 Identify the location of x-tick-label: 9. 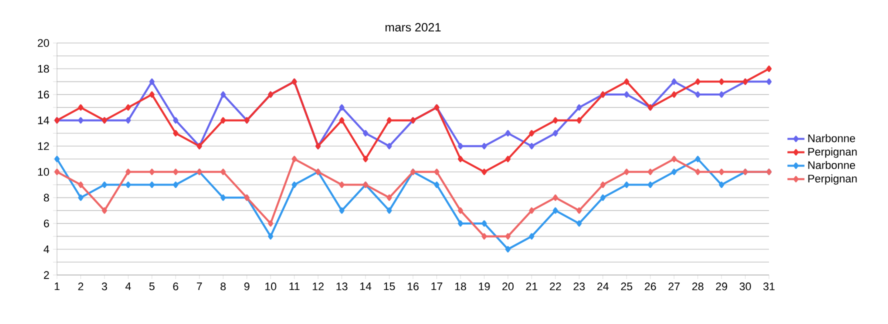
(247, 286).